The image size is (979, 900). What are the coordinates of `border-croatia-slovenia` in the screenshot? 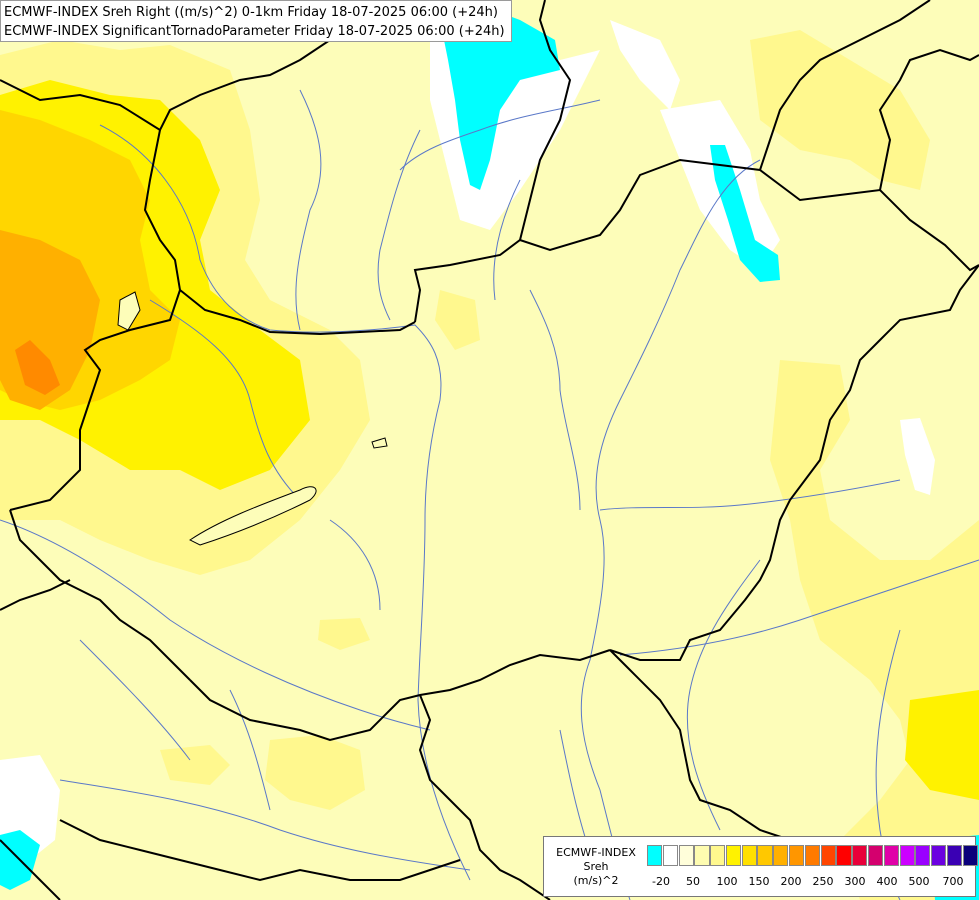 It's located at (100, 595).